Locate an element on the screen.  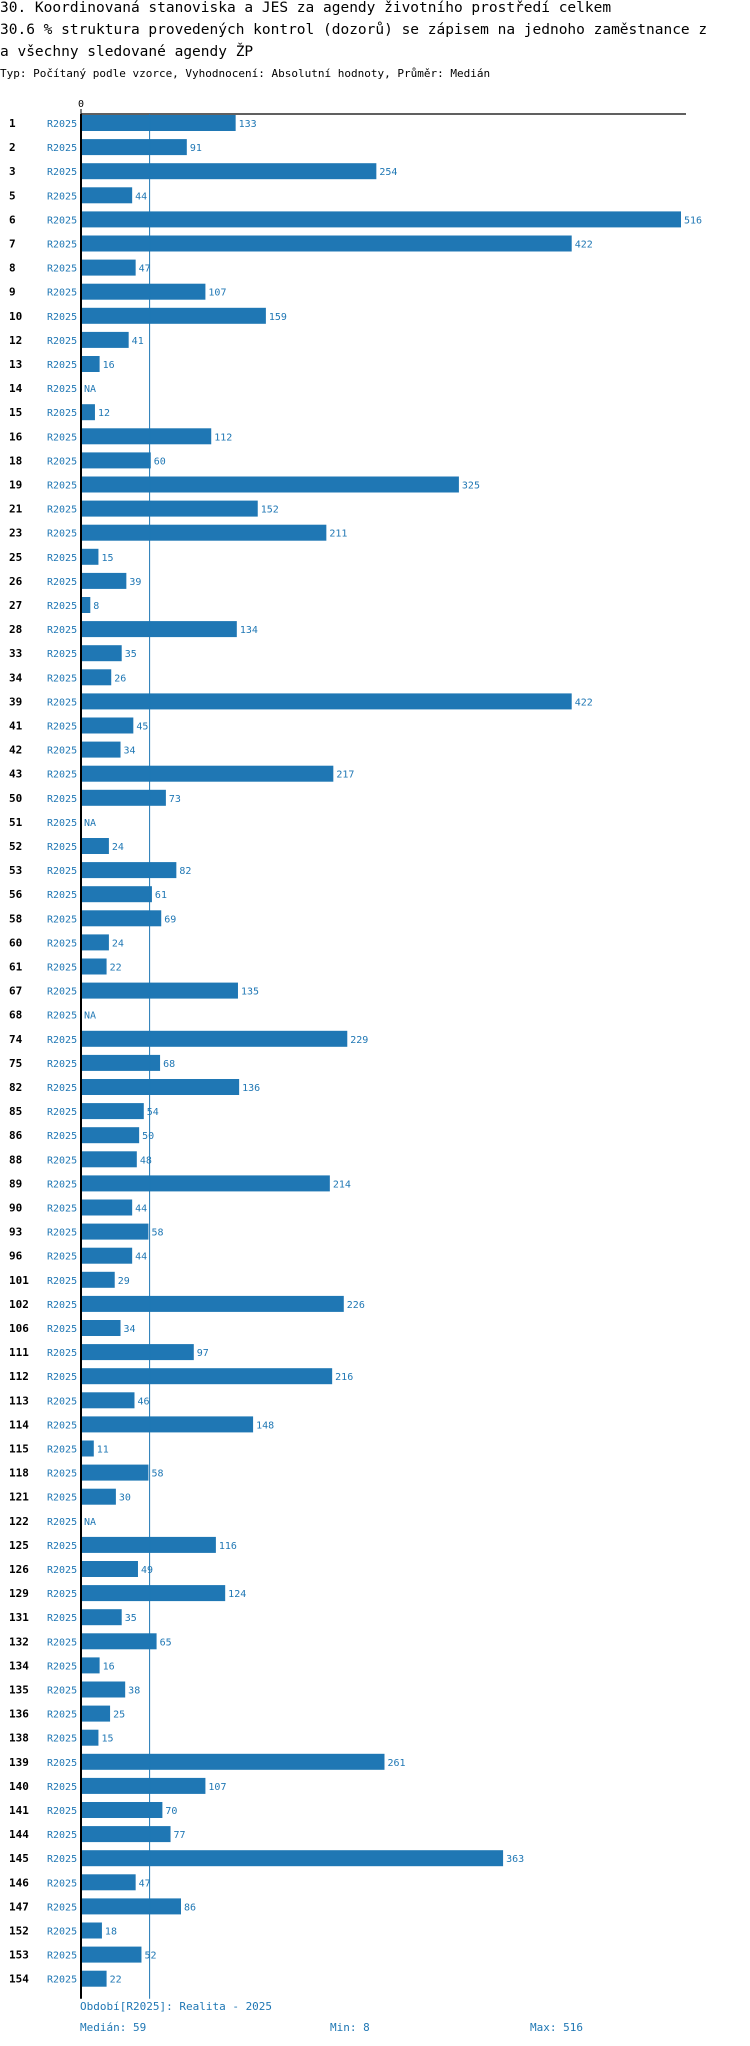
category-label: 141 is located at coordinates (19, 1810).